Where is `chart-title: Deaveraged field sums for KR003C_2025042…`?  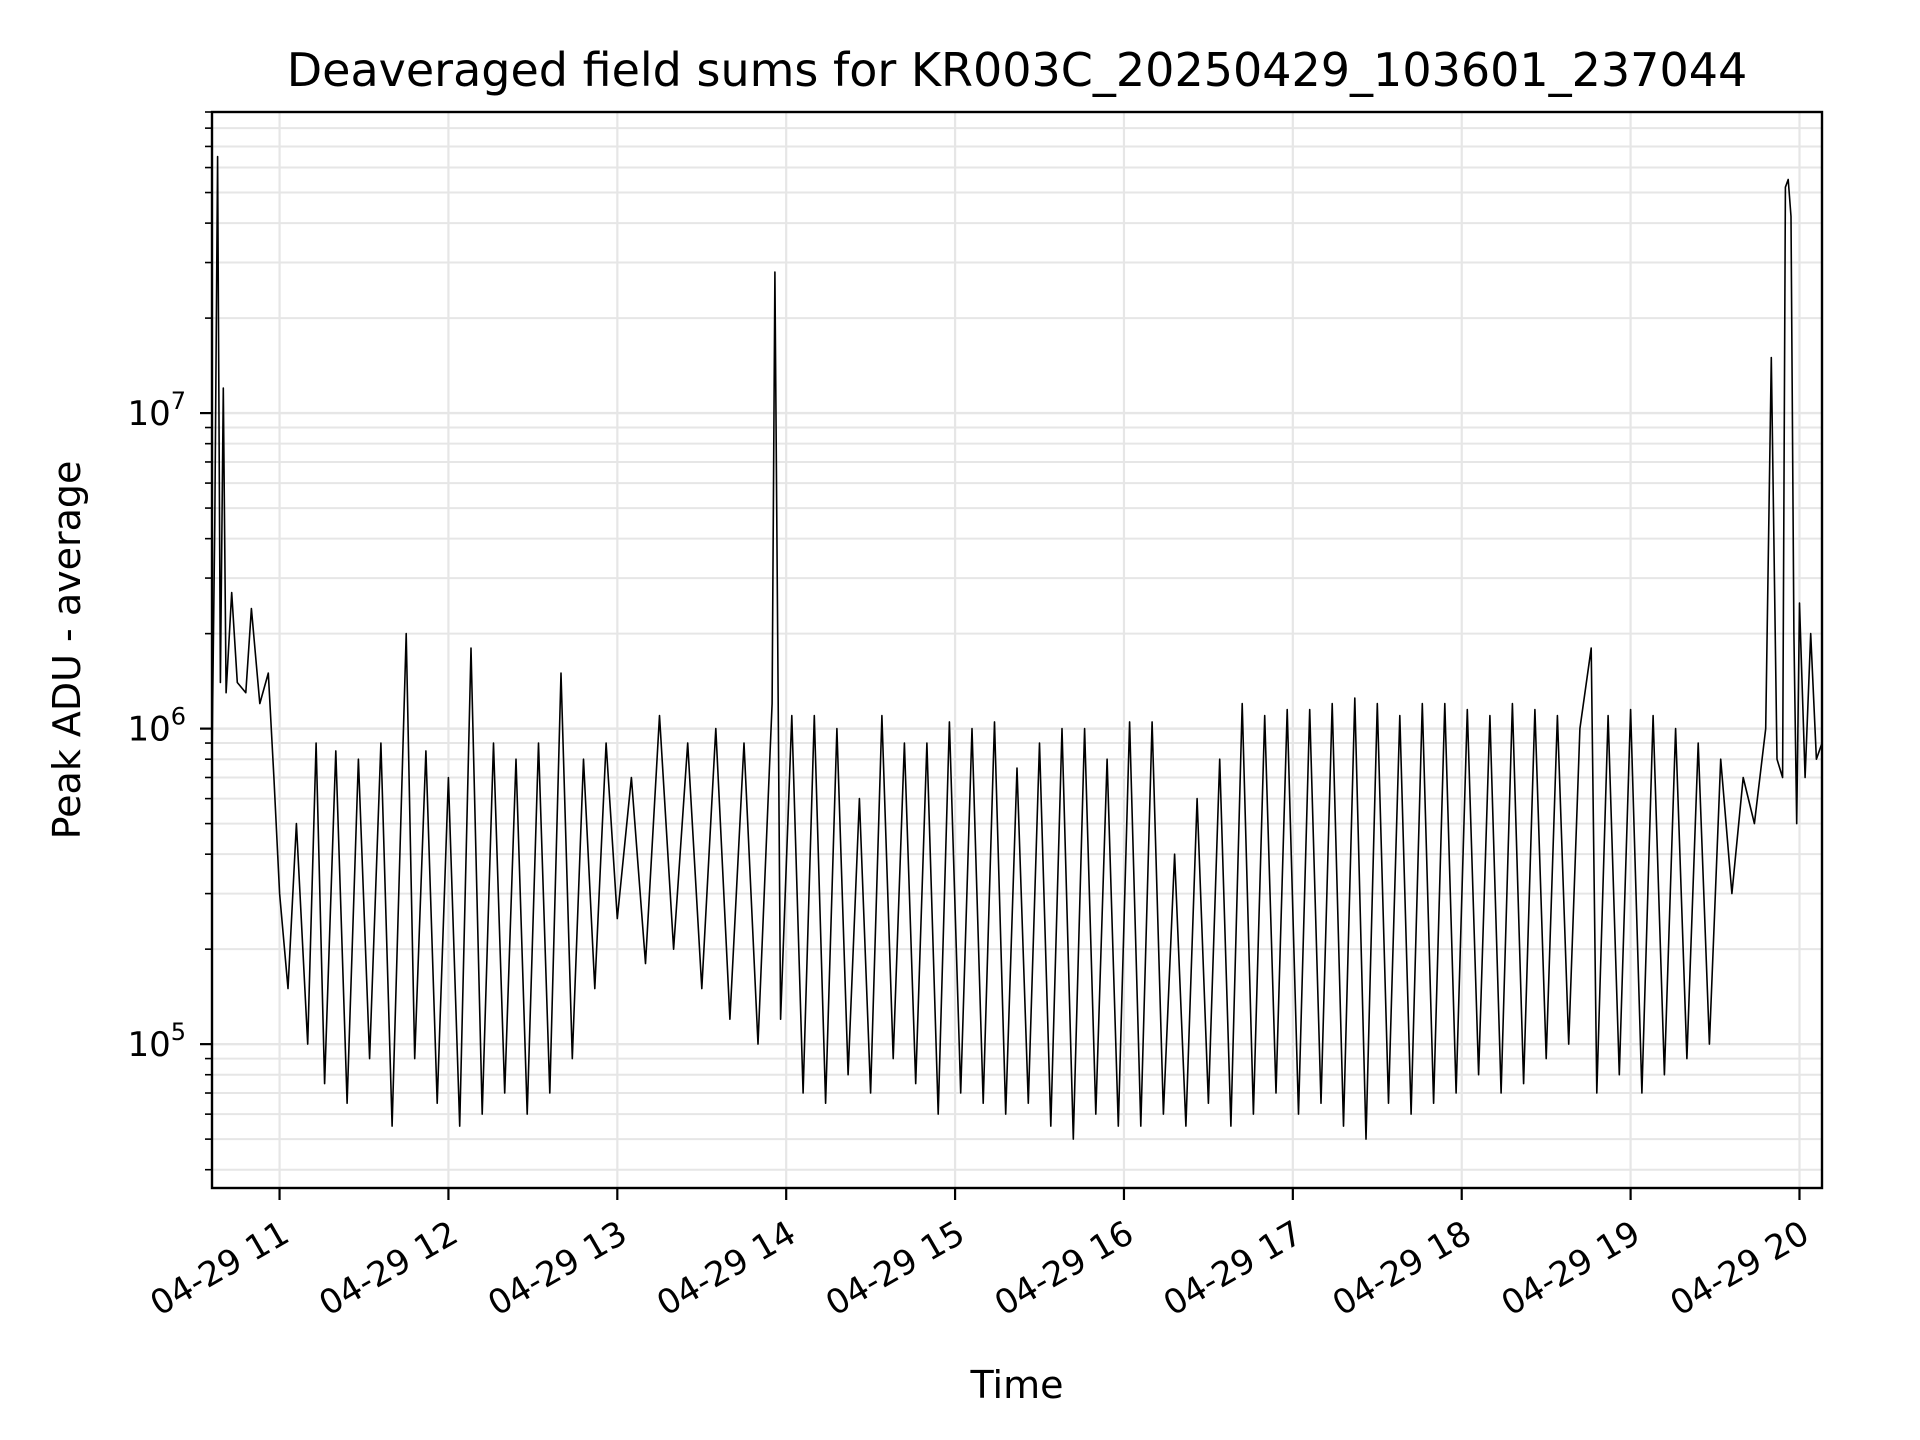
chart-title: Deaveraged field sums for KR003C_2025042… is located at coordinates (1017, 70).